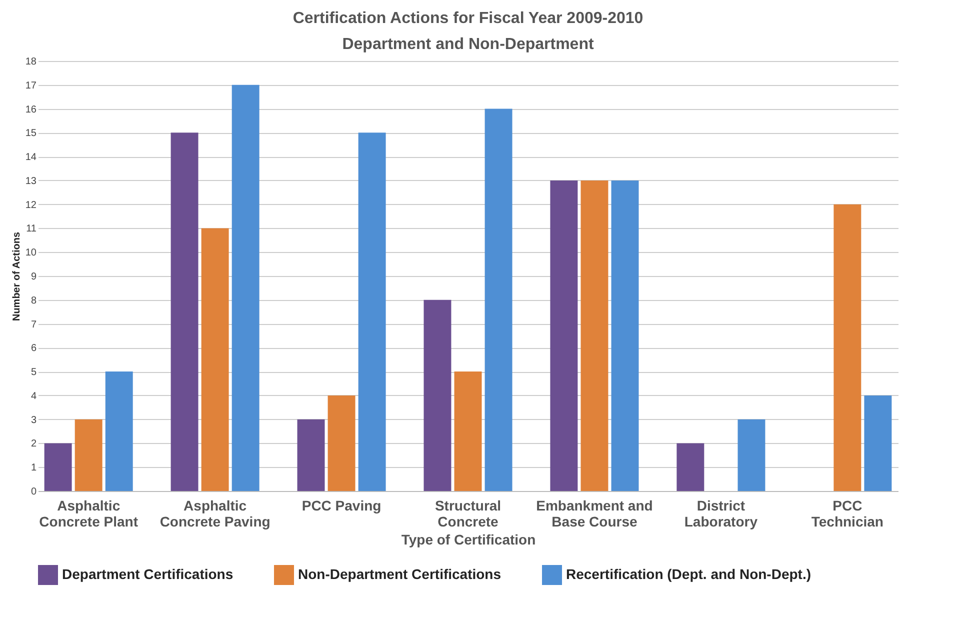 The width and height of the screenshot is (969, 637). Describe the element at coordinates (148, 574) in the screenshot. I see `legend-label: Department Certifications` at that location.